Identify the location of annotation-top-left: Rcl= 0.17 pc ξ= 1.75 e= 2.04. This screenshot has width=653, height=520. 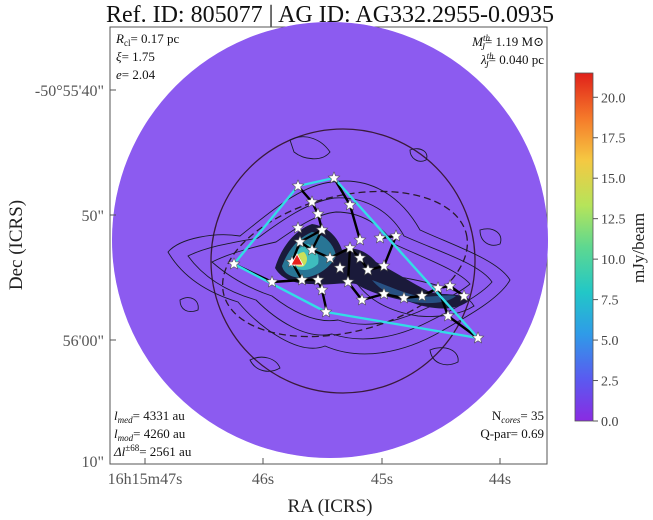
(147, 56).